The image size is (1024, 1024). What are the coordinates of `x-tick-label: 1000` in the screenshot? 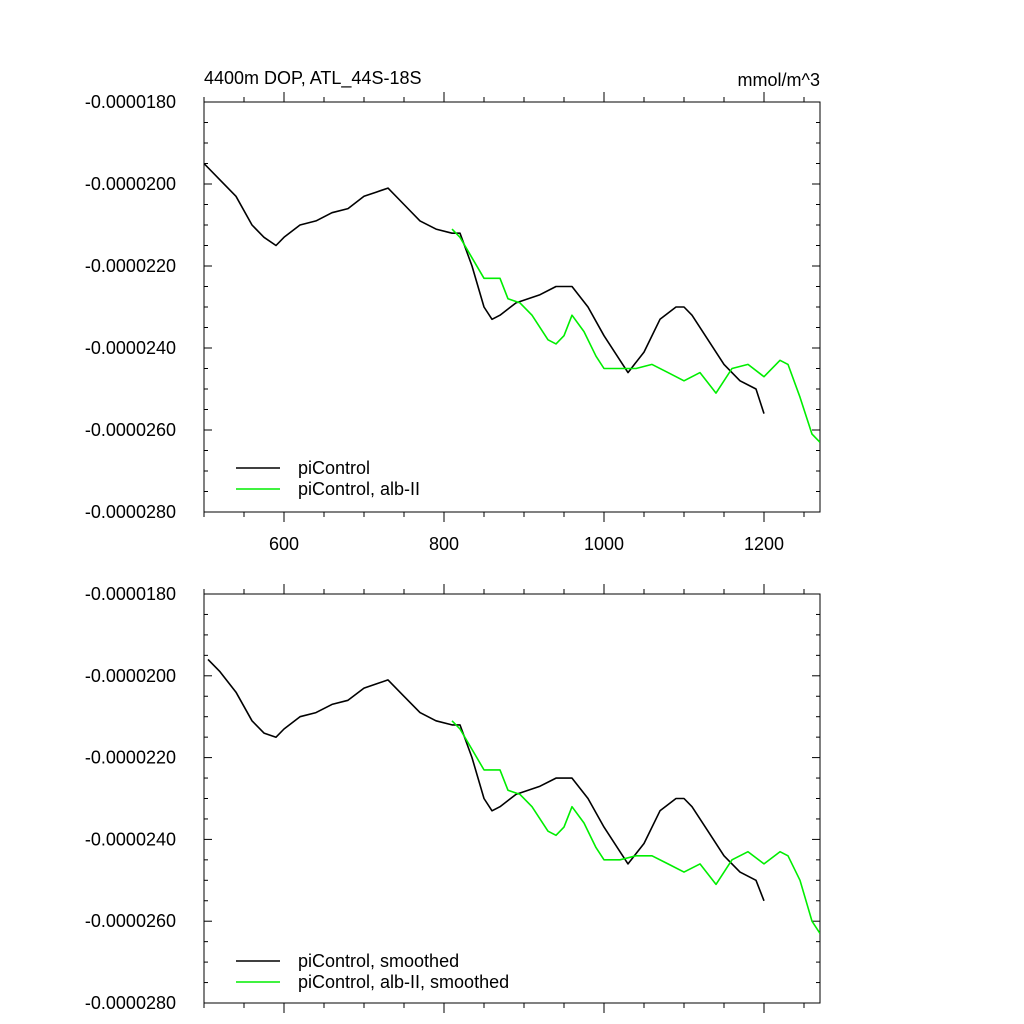 It's located at (604, 544).